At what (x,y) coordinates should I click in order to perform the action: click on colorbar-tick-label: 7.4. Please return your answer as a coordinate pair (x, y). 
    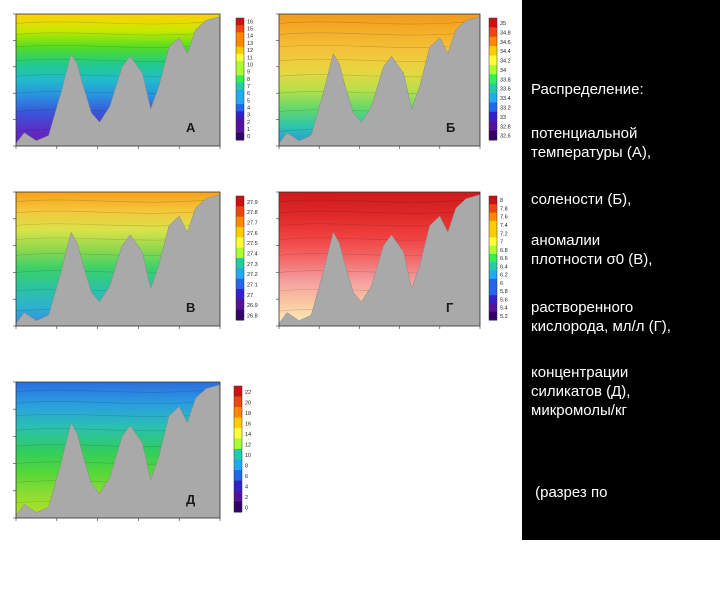
    Looking at the image, I should click on (504, 226).